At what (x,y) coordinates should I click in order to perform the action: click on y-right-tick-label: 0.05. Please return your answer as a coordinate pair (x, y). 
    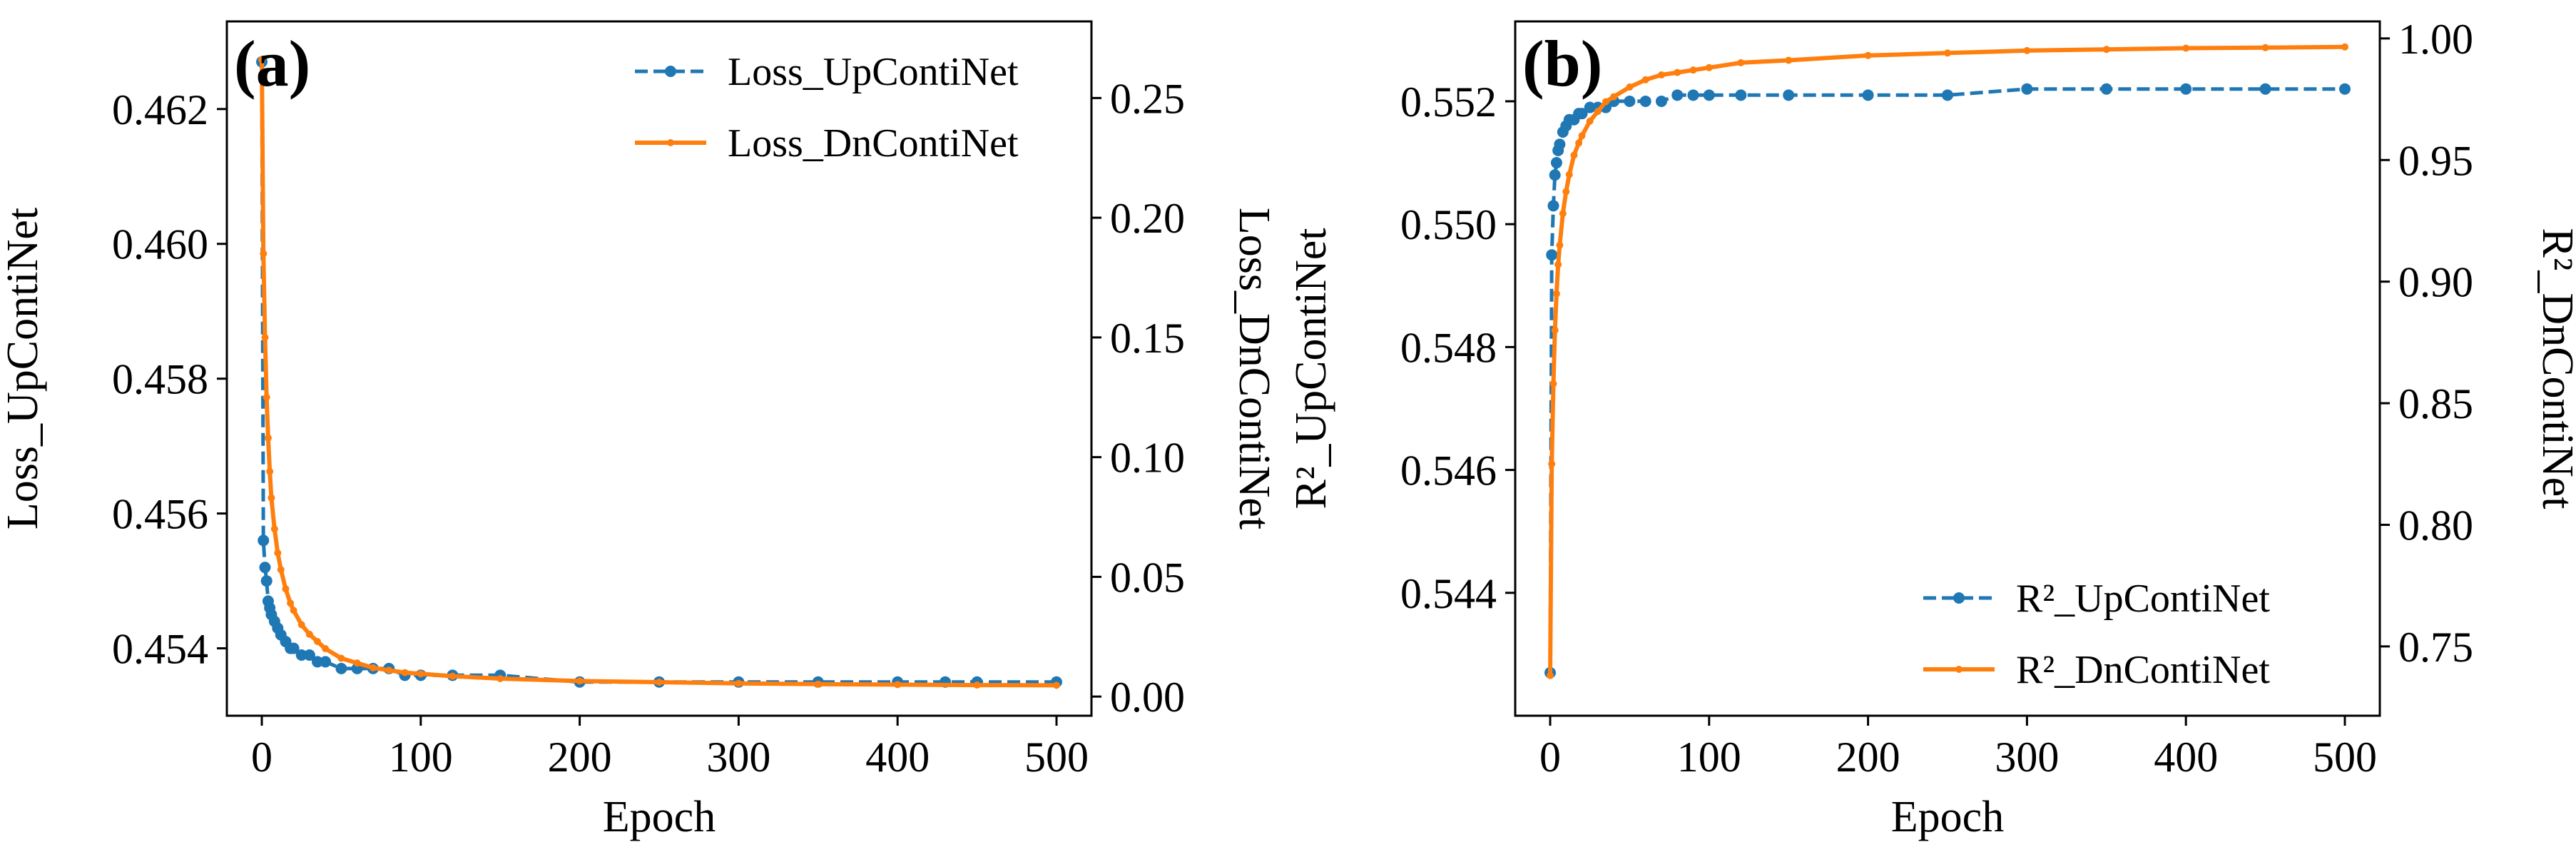
    Looking at the image, I should click on (1147, 577).